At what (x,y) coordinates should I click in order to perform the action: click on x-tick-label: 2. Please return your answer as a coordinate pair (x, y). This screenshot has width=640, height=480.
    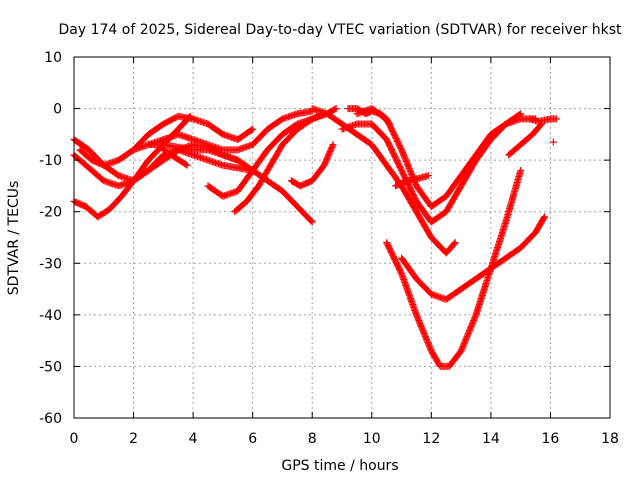
    Looking at the image, I should click on (133, 439).